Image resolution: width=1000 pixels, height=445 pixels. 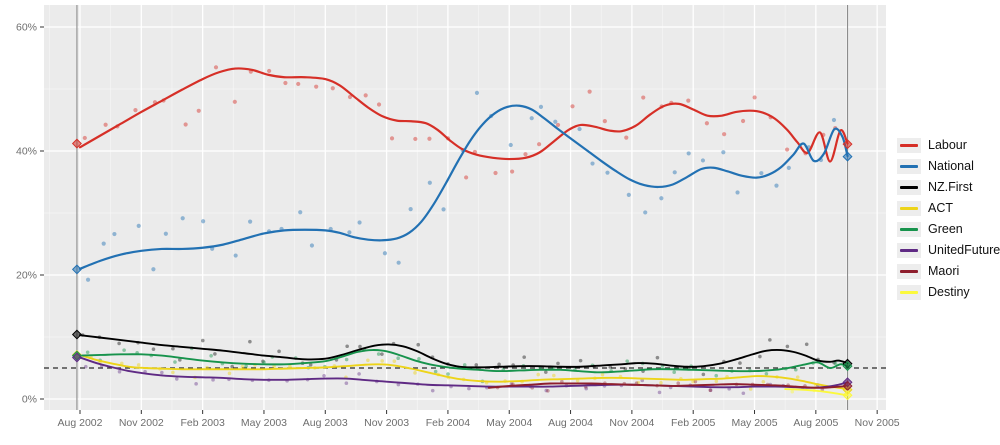 What do you see at coordinates (570, 423) in the screenshot?
I see `x-tick-label: Aug 2004` at bounding box center [570, 423].